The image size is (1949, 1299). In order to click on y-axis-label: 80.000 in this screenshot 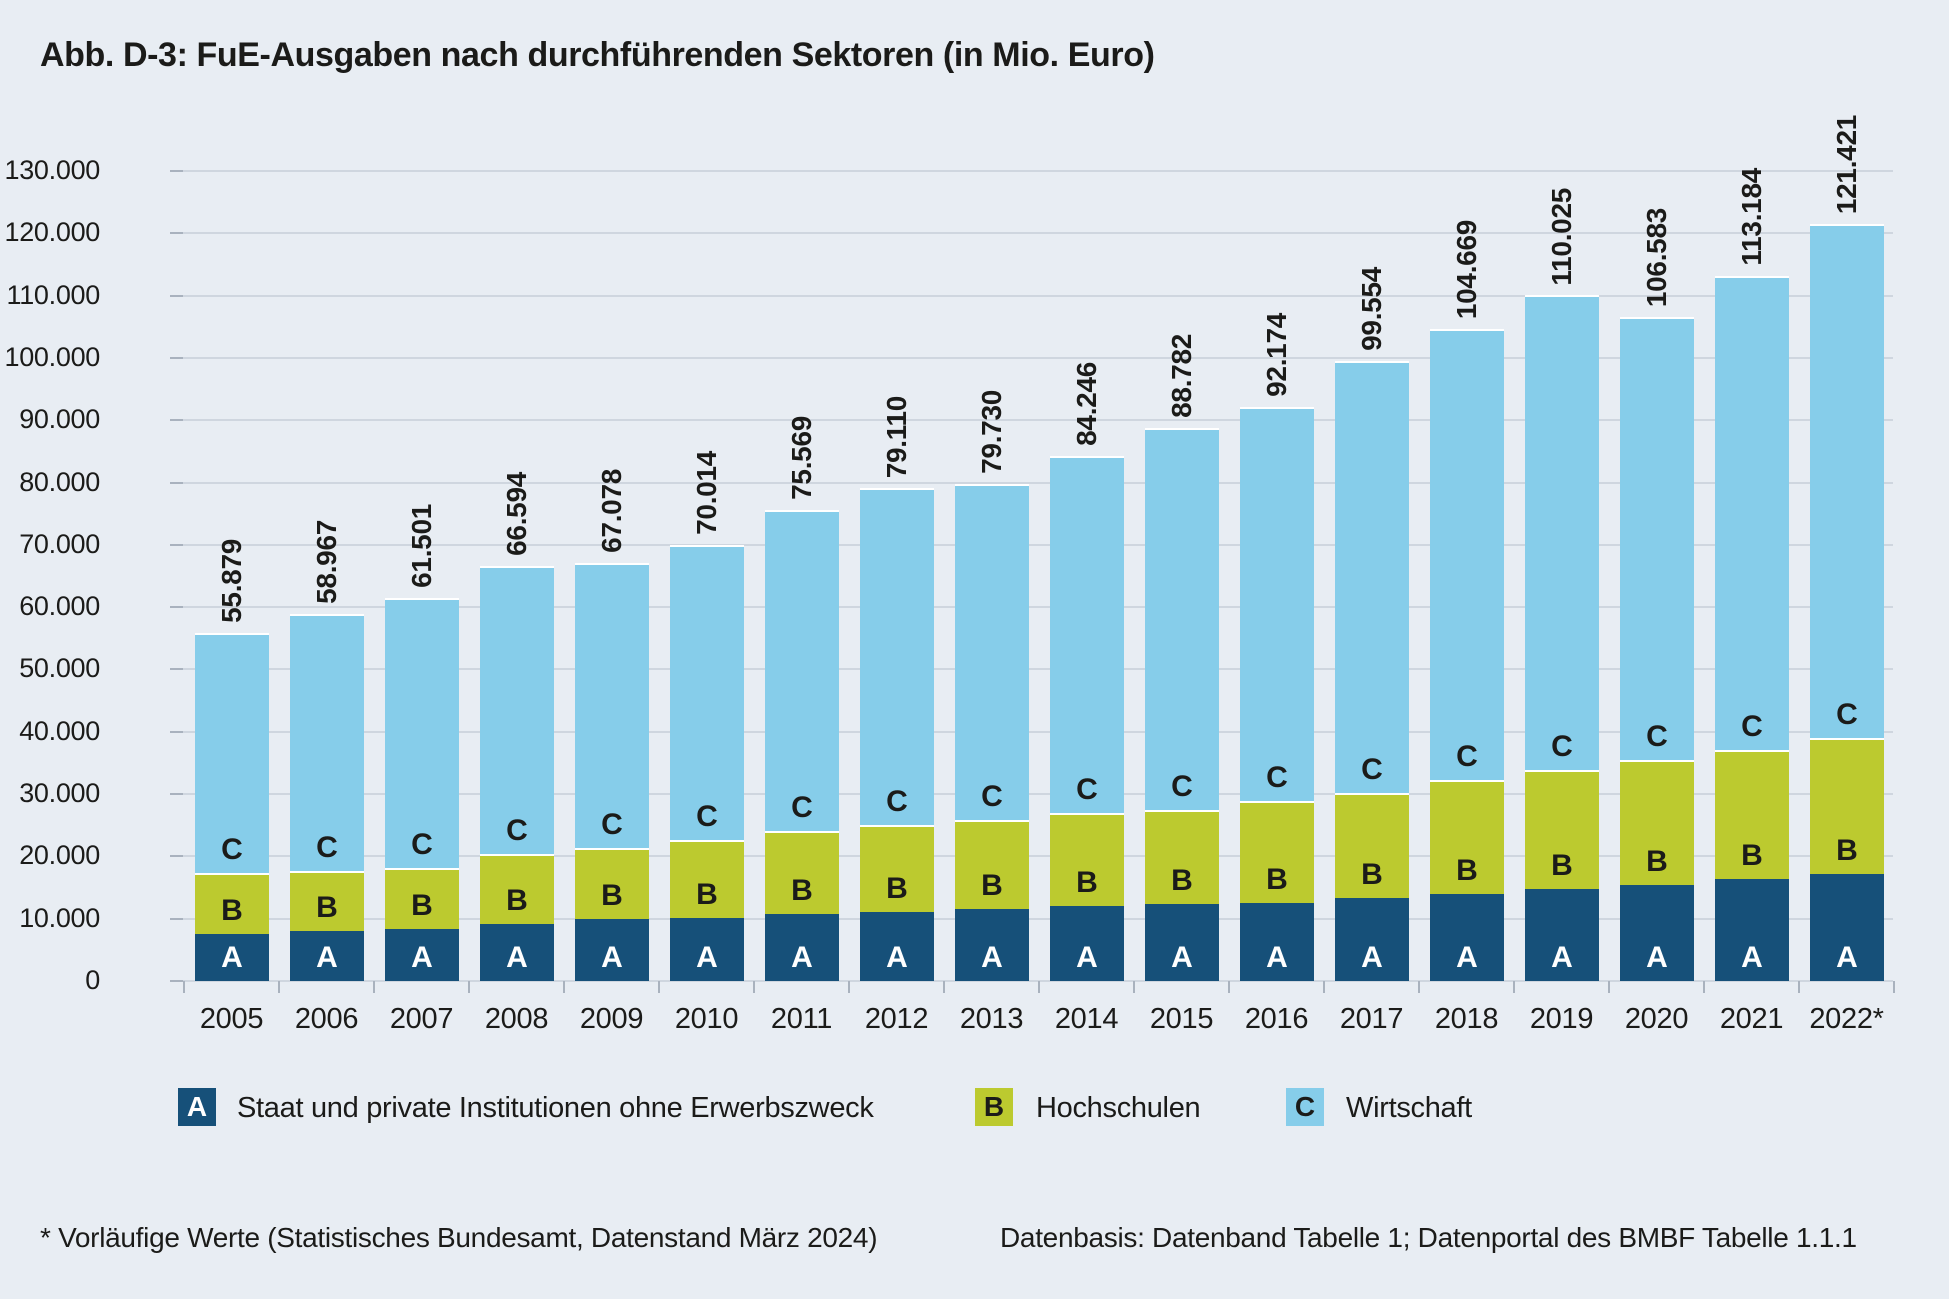, I will do `click(59, 481)`.